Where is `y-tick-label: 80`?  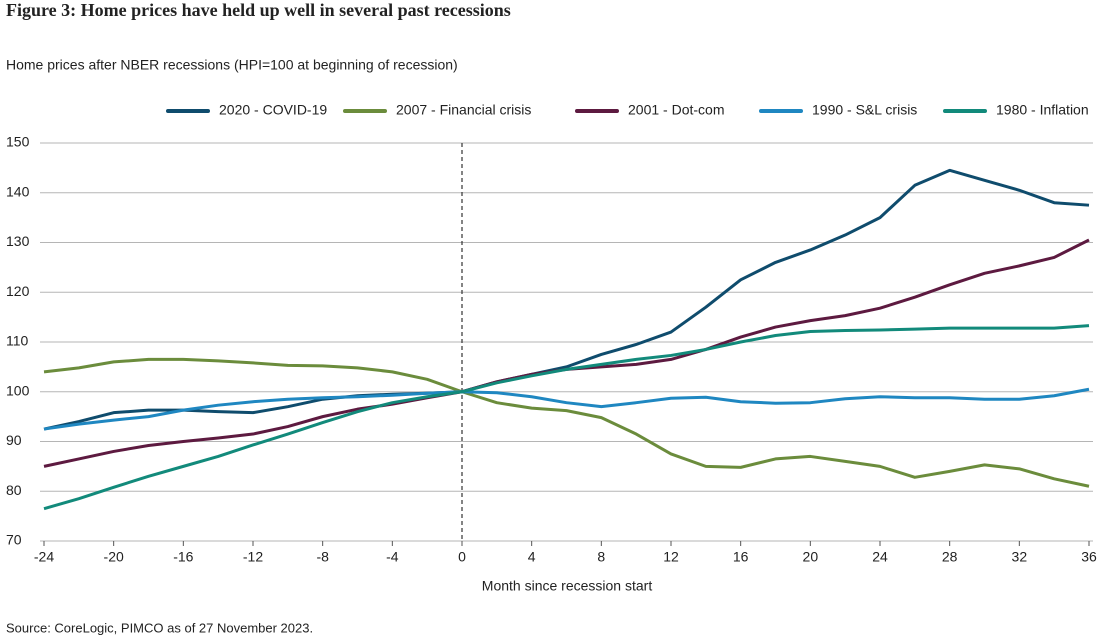
y-tick-label: 80 is located at coordinates (14, 490).